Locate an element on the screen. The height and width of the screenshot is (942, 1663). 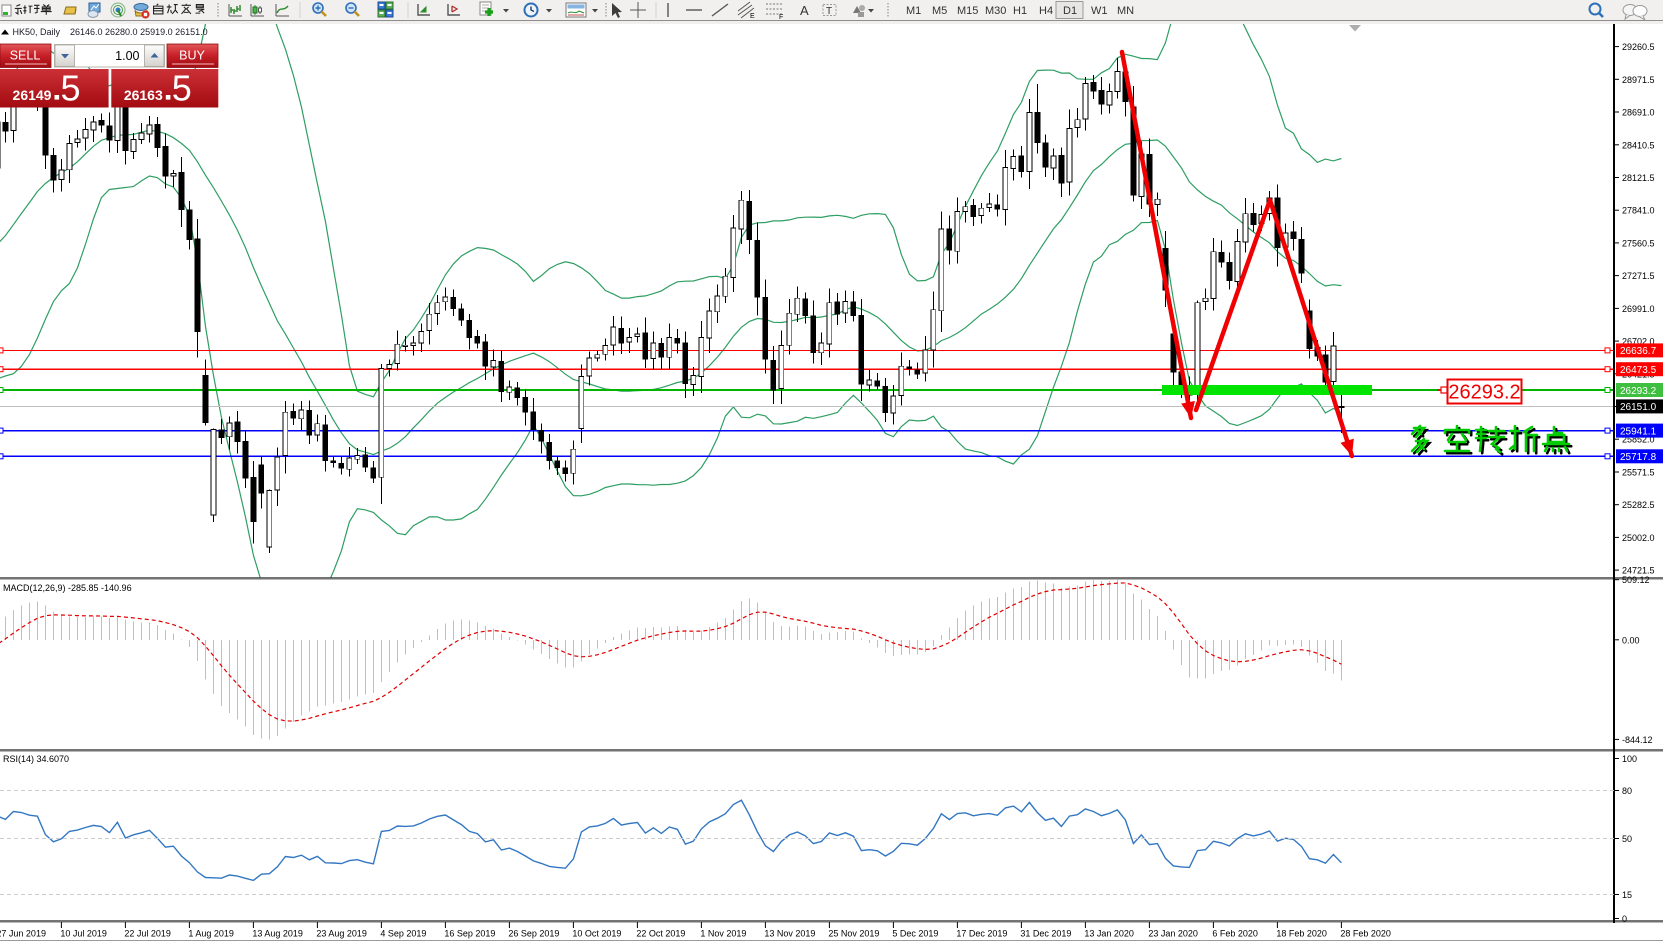
svg-text: 6 Feb 2020 is located at coordinates (1235, 934).